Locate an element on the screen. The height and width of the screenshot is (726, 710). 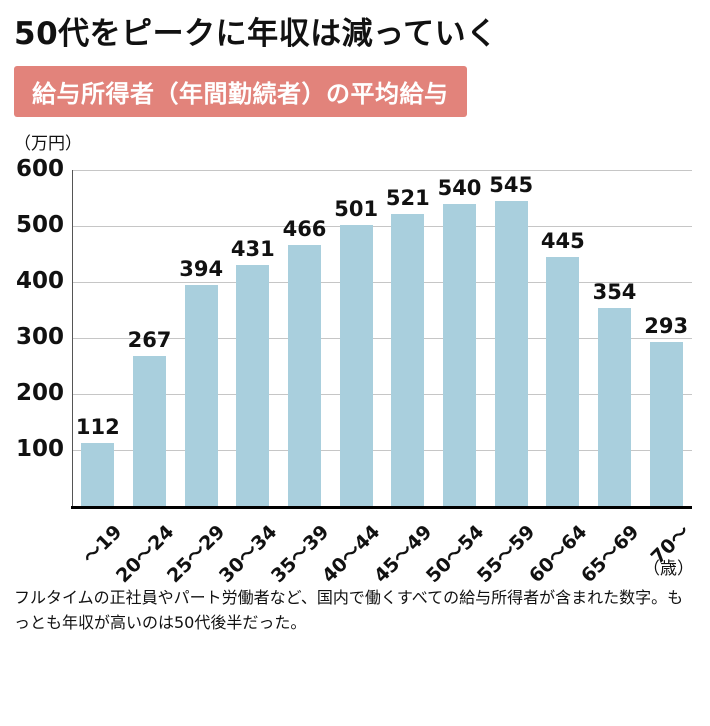
y-tick-label: 100 is located at coordinates (39, 449).